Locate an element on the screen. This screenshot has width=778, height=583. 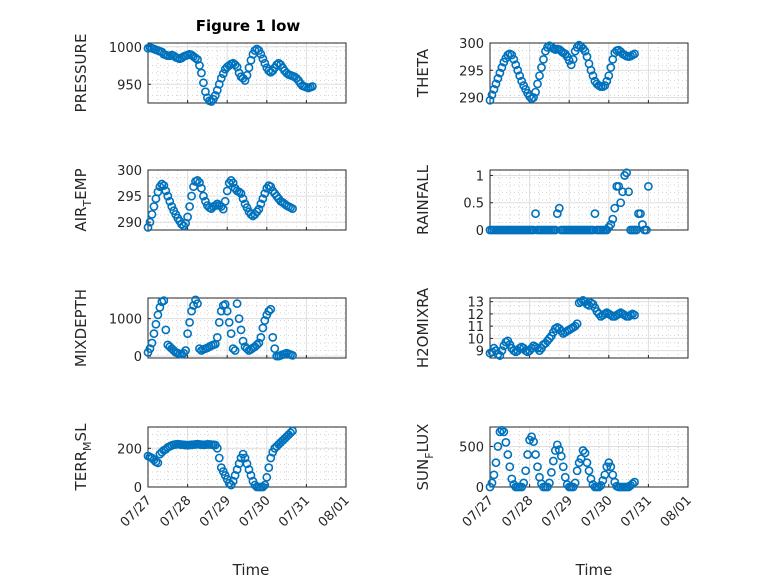
figure-title: Figure 1 low is located at coordinates (248, 26).